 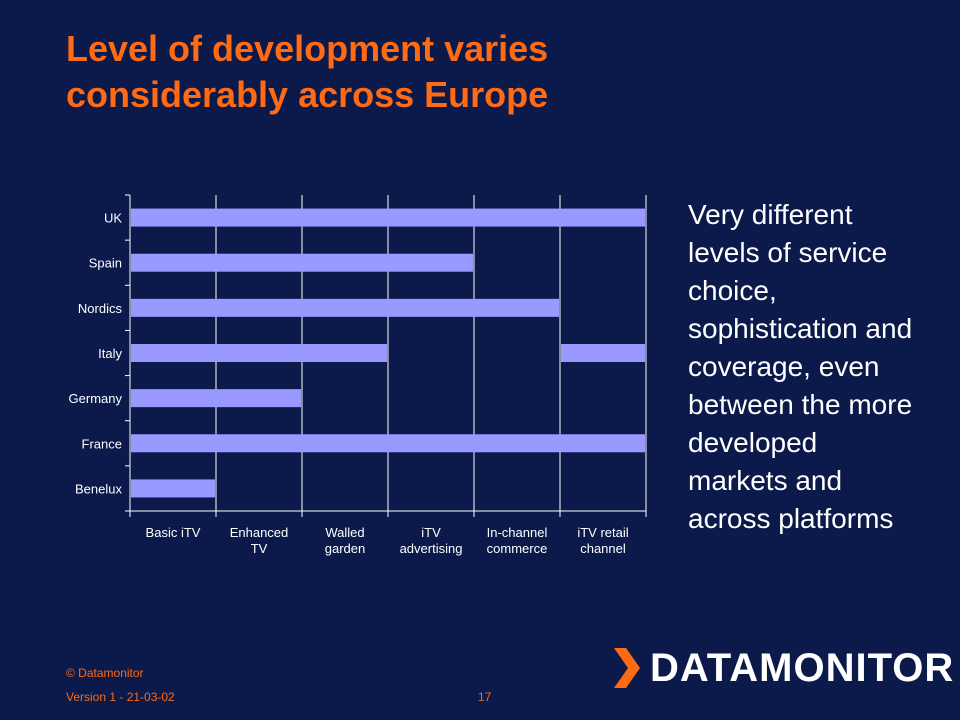 I want to click on y-tick-label: UK, so click(x=113, y=218).